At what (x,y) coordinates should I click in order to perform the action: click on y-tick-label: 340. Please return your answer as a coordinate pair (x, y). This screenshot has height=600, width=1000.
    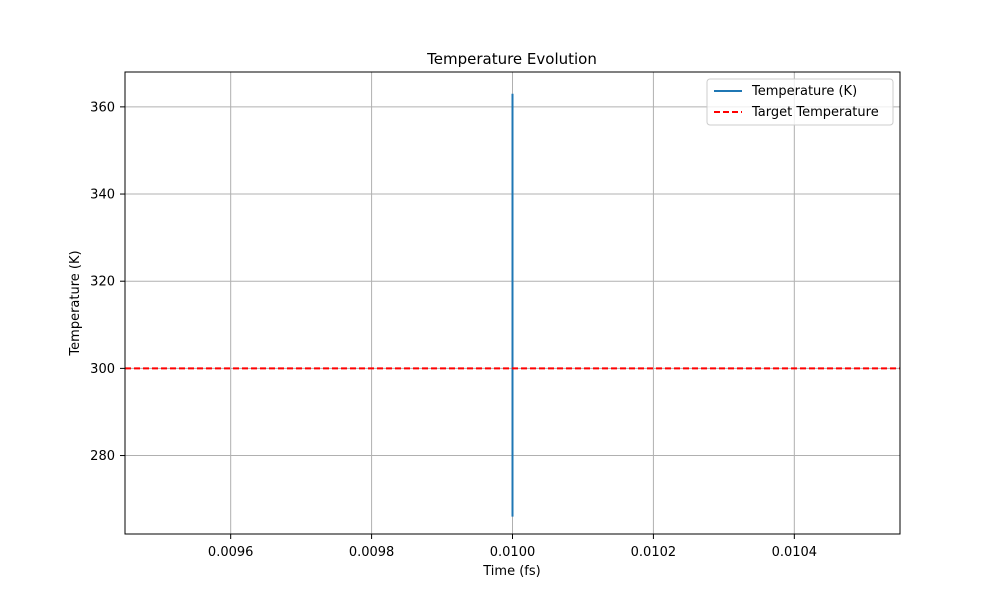
    Looking at the image, I should click on (102, 195).